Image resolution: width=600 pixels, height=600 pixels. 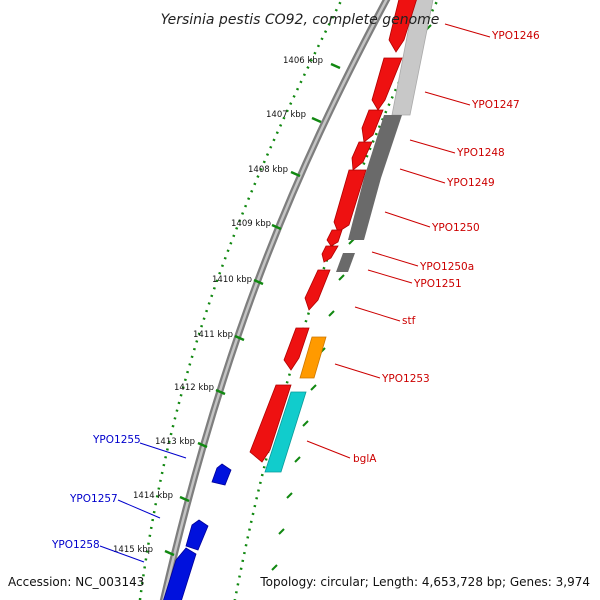 I want to click on cog-block-orange, so click(x=313, y=357).